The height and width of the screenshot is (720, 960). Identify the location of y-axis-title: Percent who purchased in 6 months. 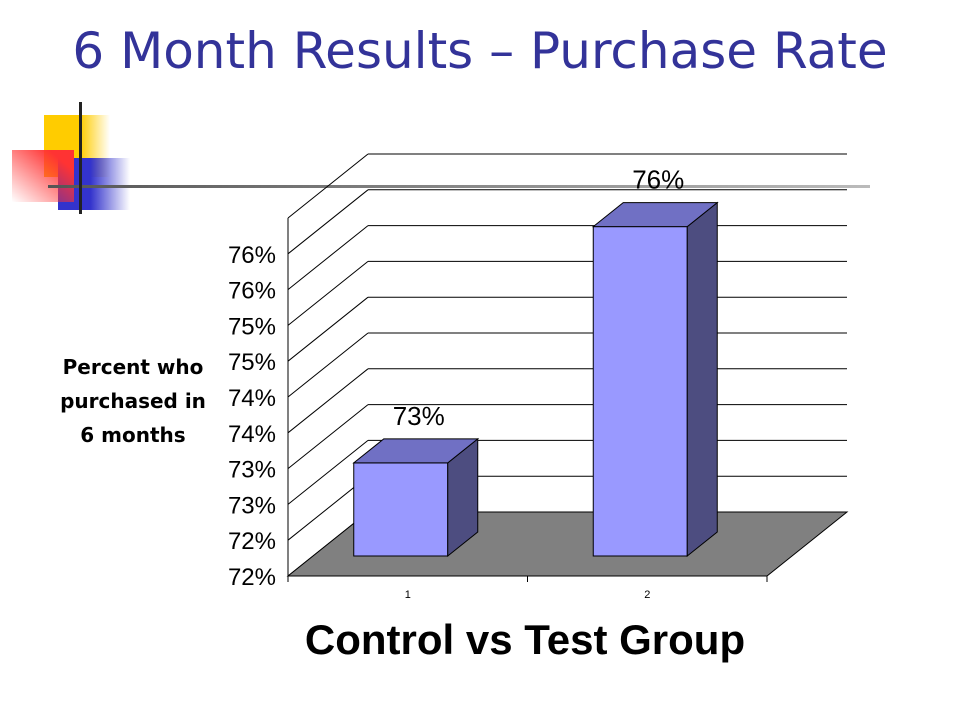
(133, 401).